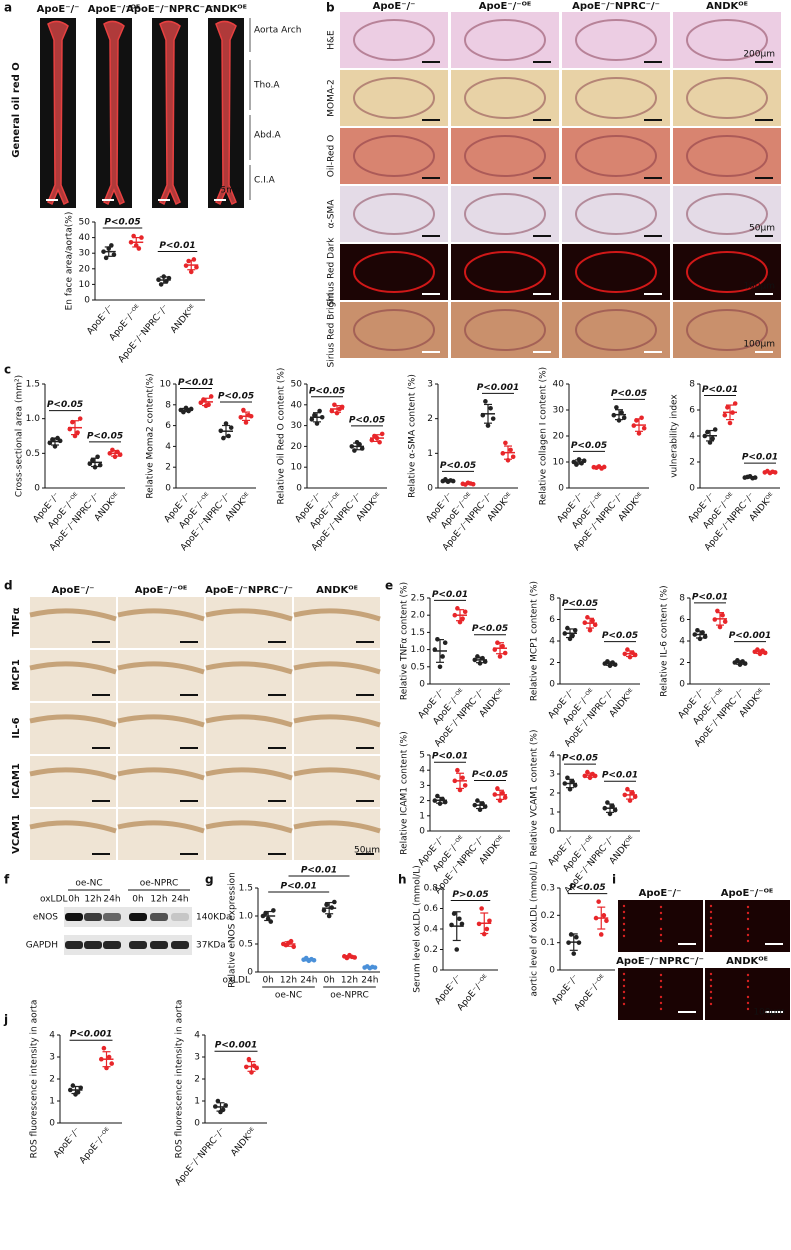 The image size is (791, 1250). What do you see at coordinates (67, 1143) in the screenshot?
I see `x-tick-label: ApoE⁻/⁻` at bounding box center [67, 1143].